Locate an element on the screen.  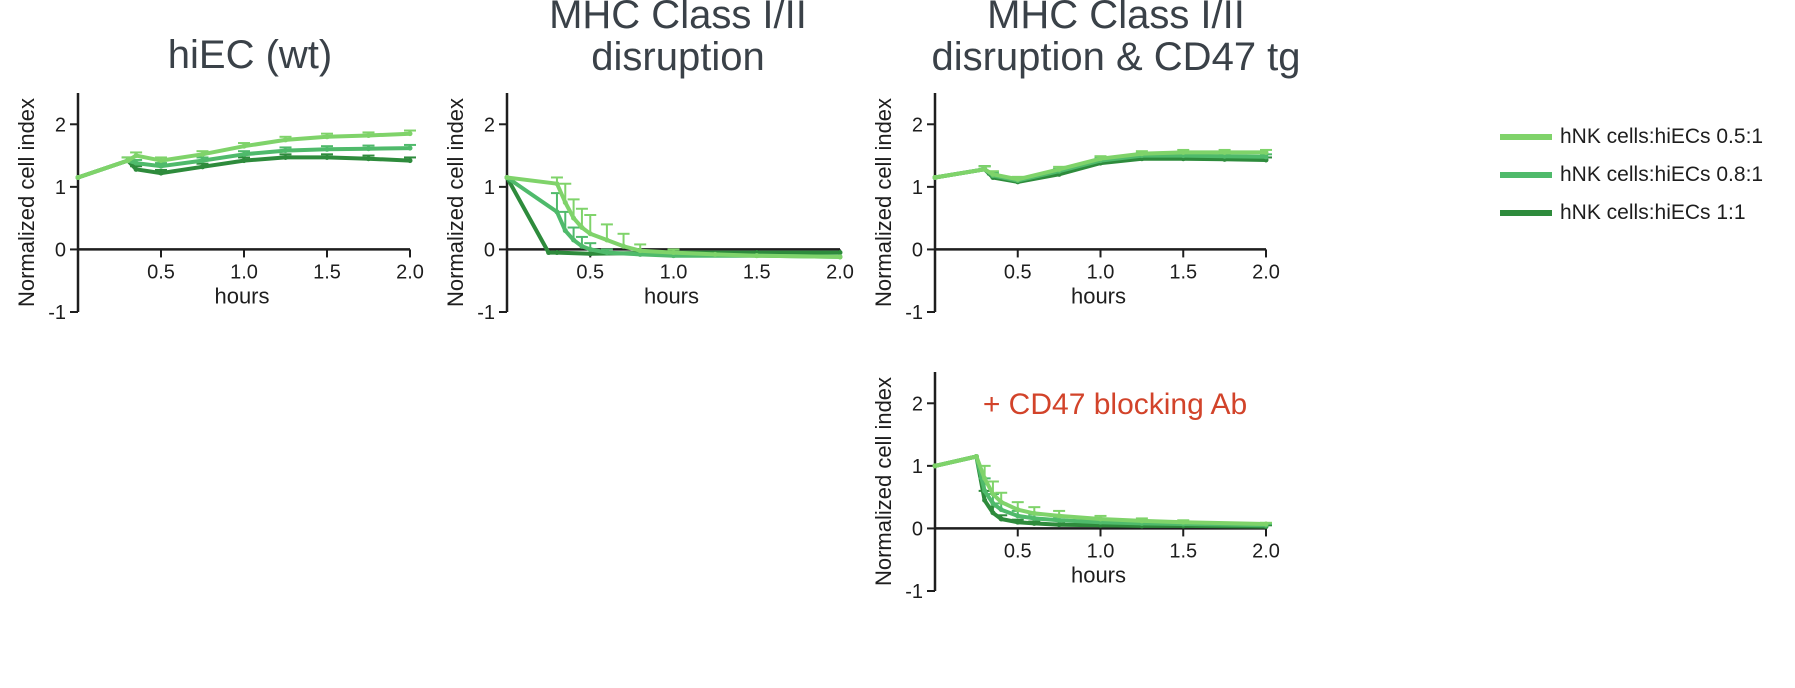
panel-title-line: disruption & CD47 tg is located at coordinates (1116, 57).